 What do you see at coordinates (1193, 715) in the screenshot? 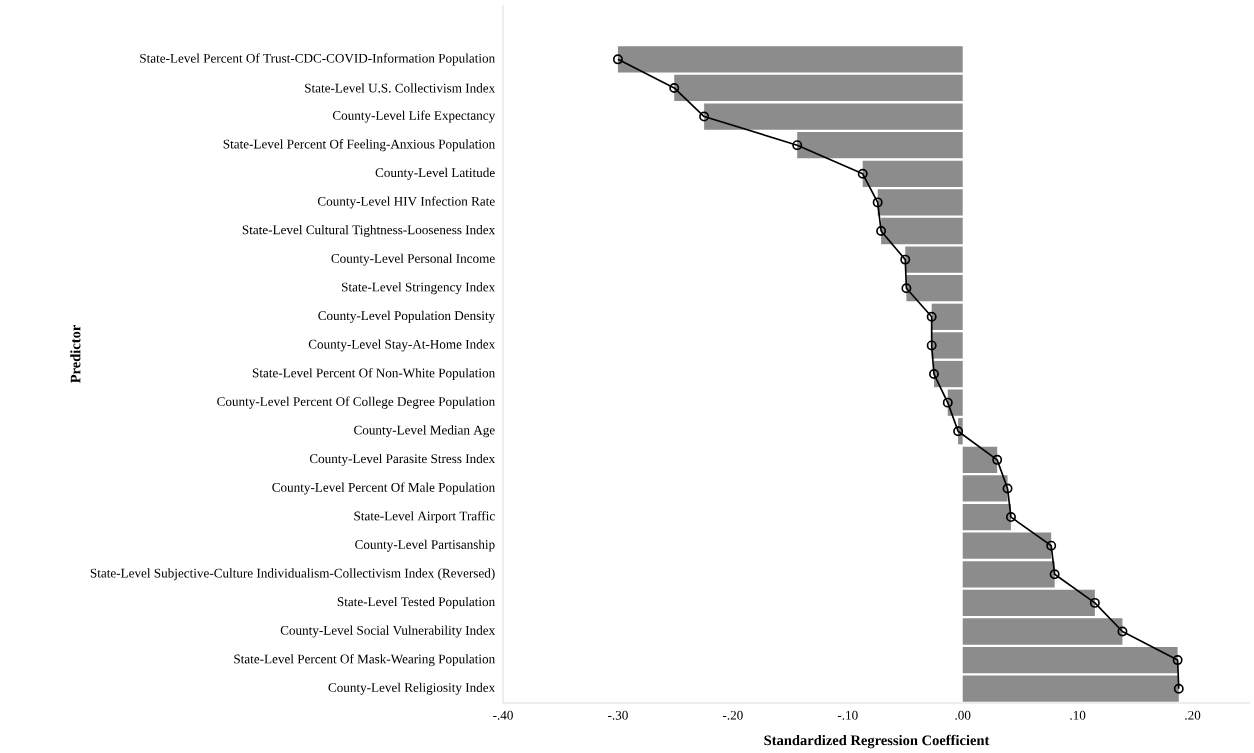
I see `x-tick-label: .20` at bounding box center [1193, 715].